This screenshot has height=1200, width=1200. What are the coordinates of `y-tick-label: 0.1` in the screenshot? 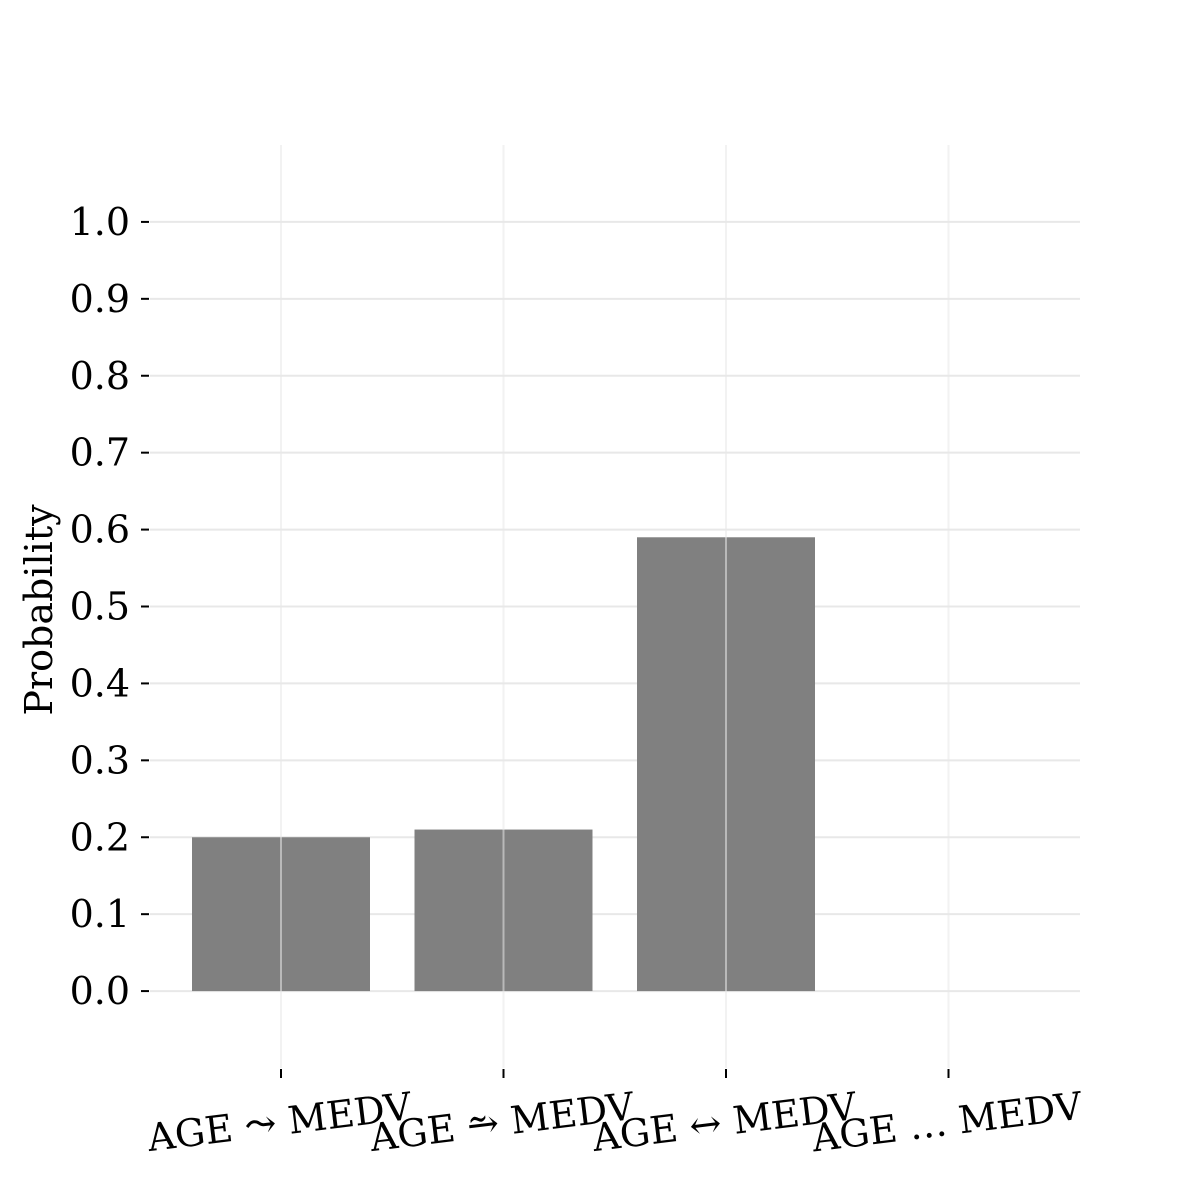 It's located at (100, 914).